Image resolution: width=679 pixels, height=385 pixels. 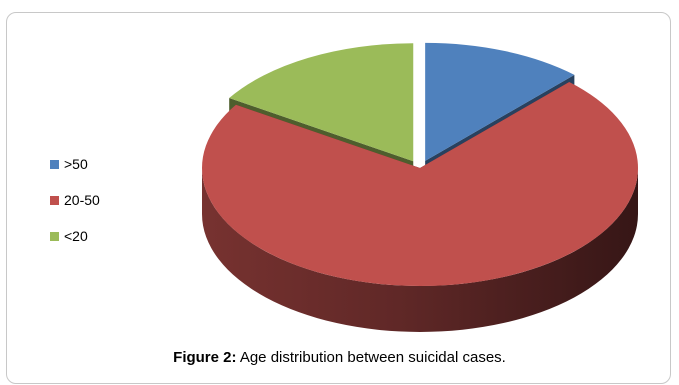 I want to click on legend-label: <20, so click(x=76, y=236).